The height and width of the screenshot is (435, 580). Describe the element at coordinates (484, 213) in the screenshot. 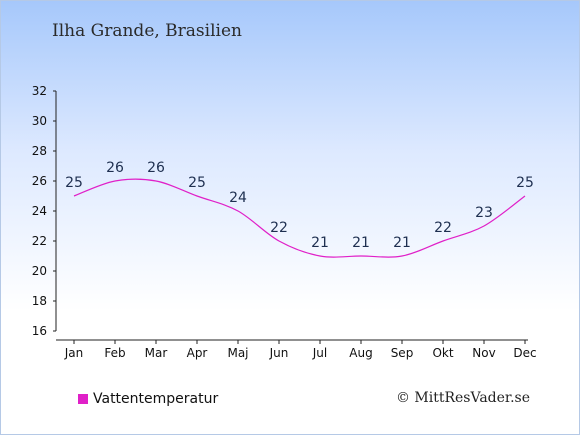

I see `data-label: 23` at that location.